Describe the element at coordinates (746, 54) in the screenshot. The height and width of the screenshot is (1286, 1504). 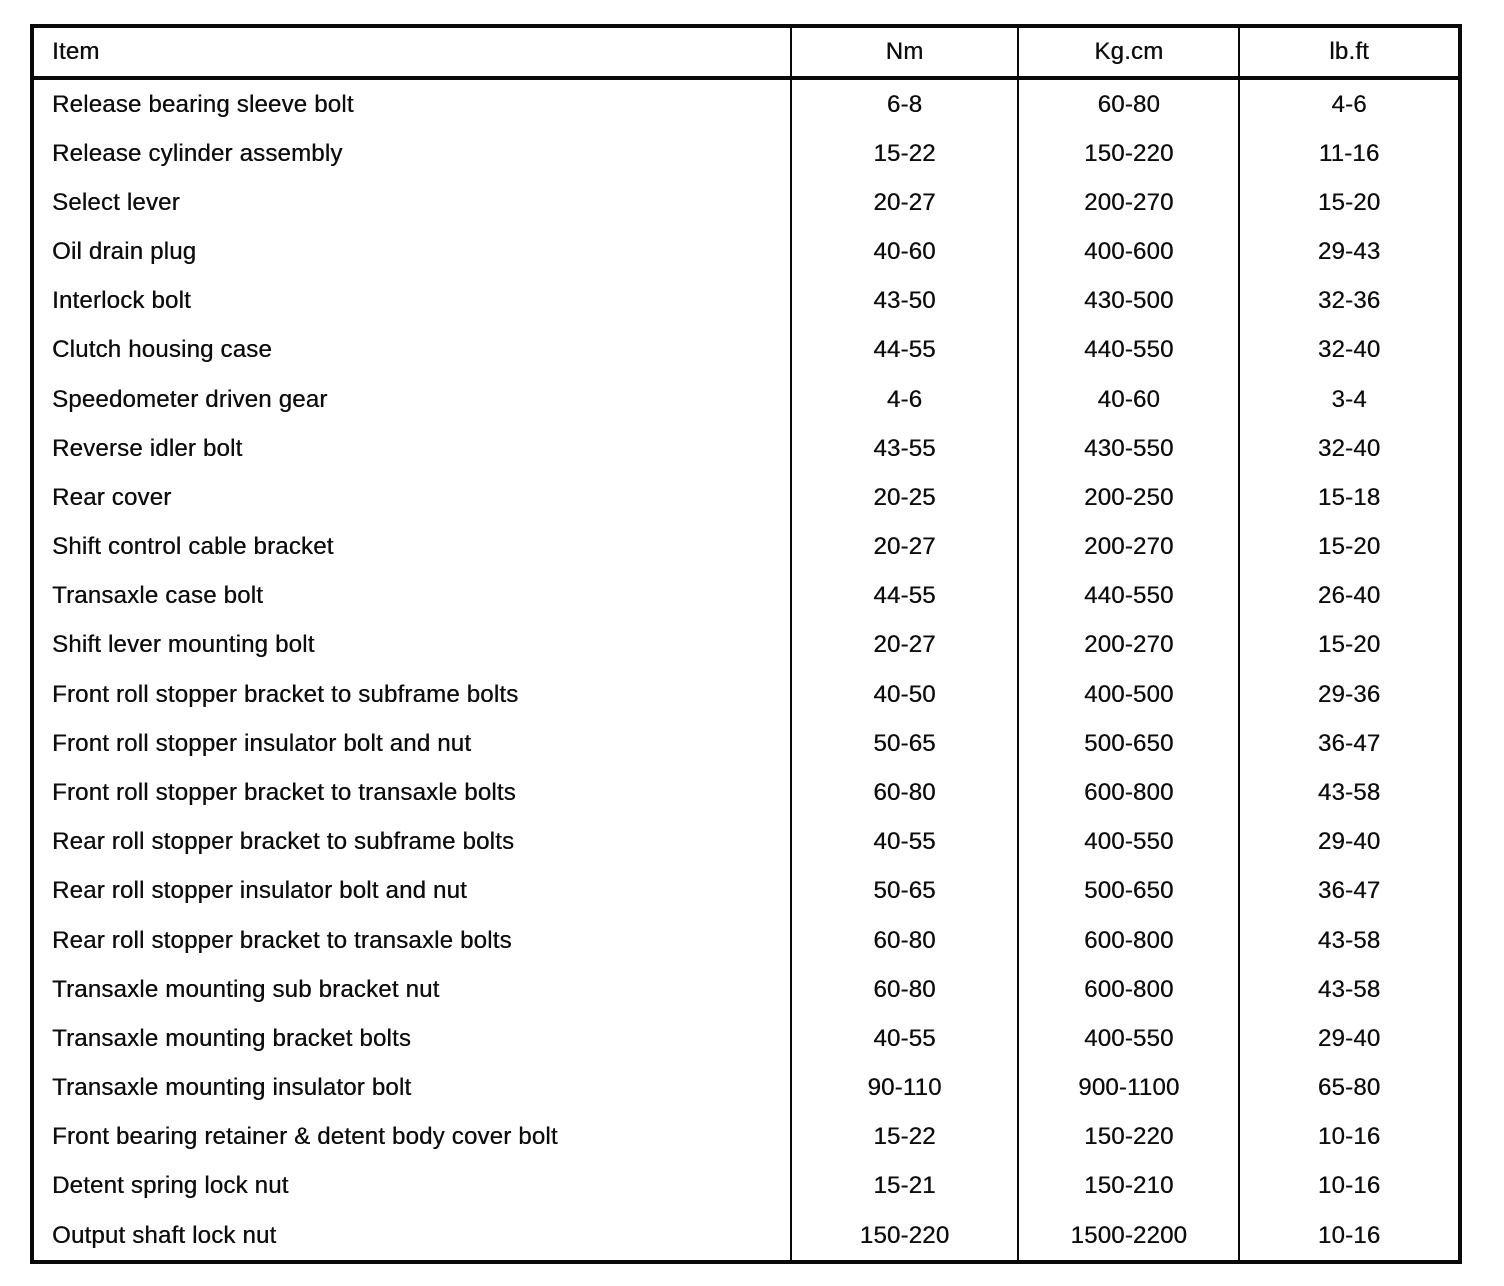
I see `table-header-row: Item Nm Kg.cm lb.ft` at that location.